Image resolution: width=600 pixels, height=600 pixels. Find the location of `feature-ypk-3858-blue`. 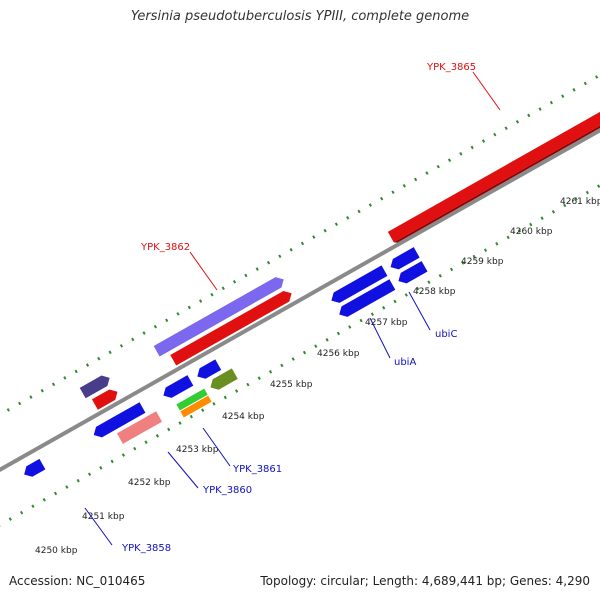

feature-ypk-3858-blue is located at coordinates (118, 421).